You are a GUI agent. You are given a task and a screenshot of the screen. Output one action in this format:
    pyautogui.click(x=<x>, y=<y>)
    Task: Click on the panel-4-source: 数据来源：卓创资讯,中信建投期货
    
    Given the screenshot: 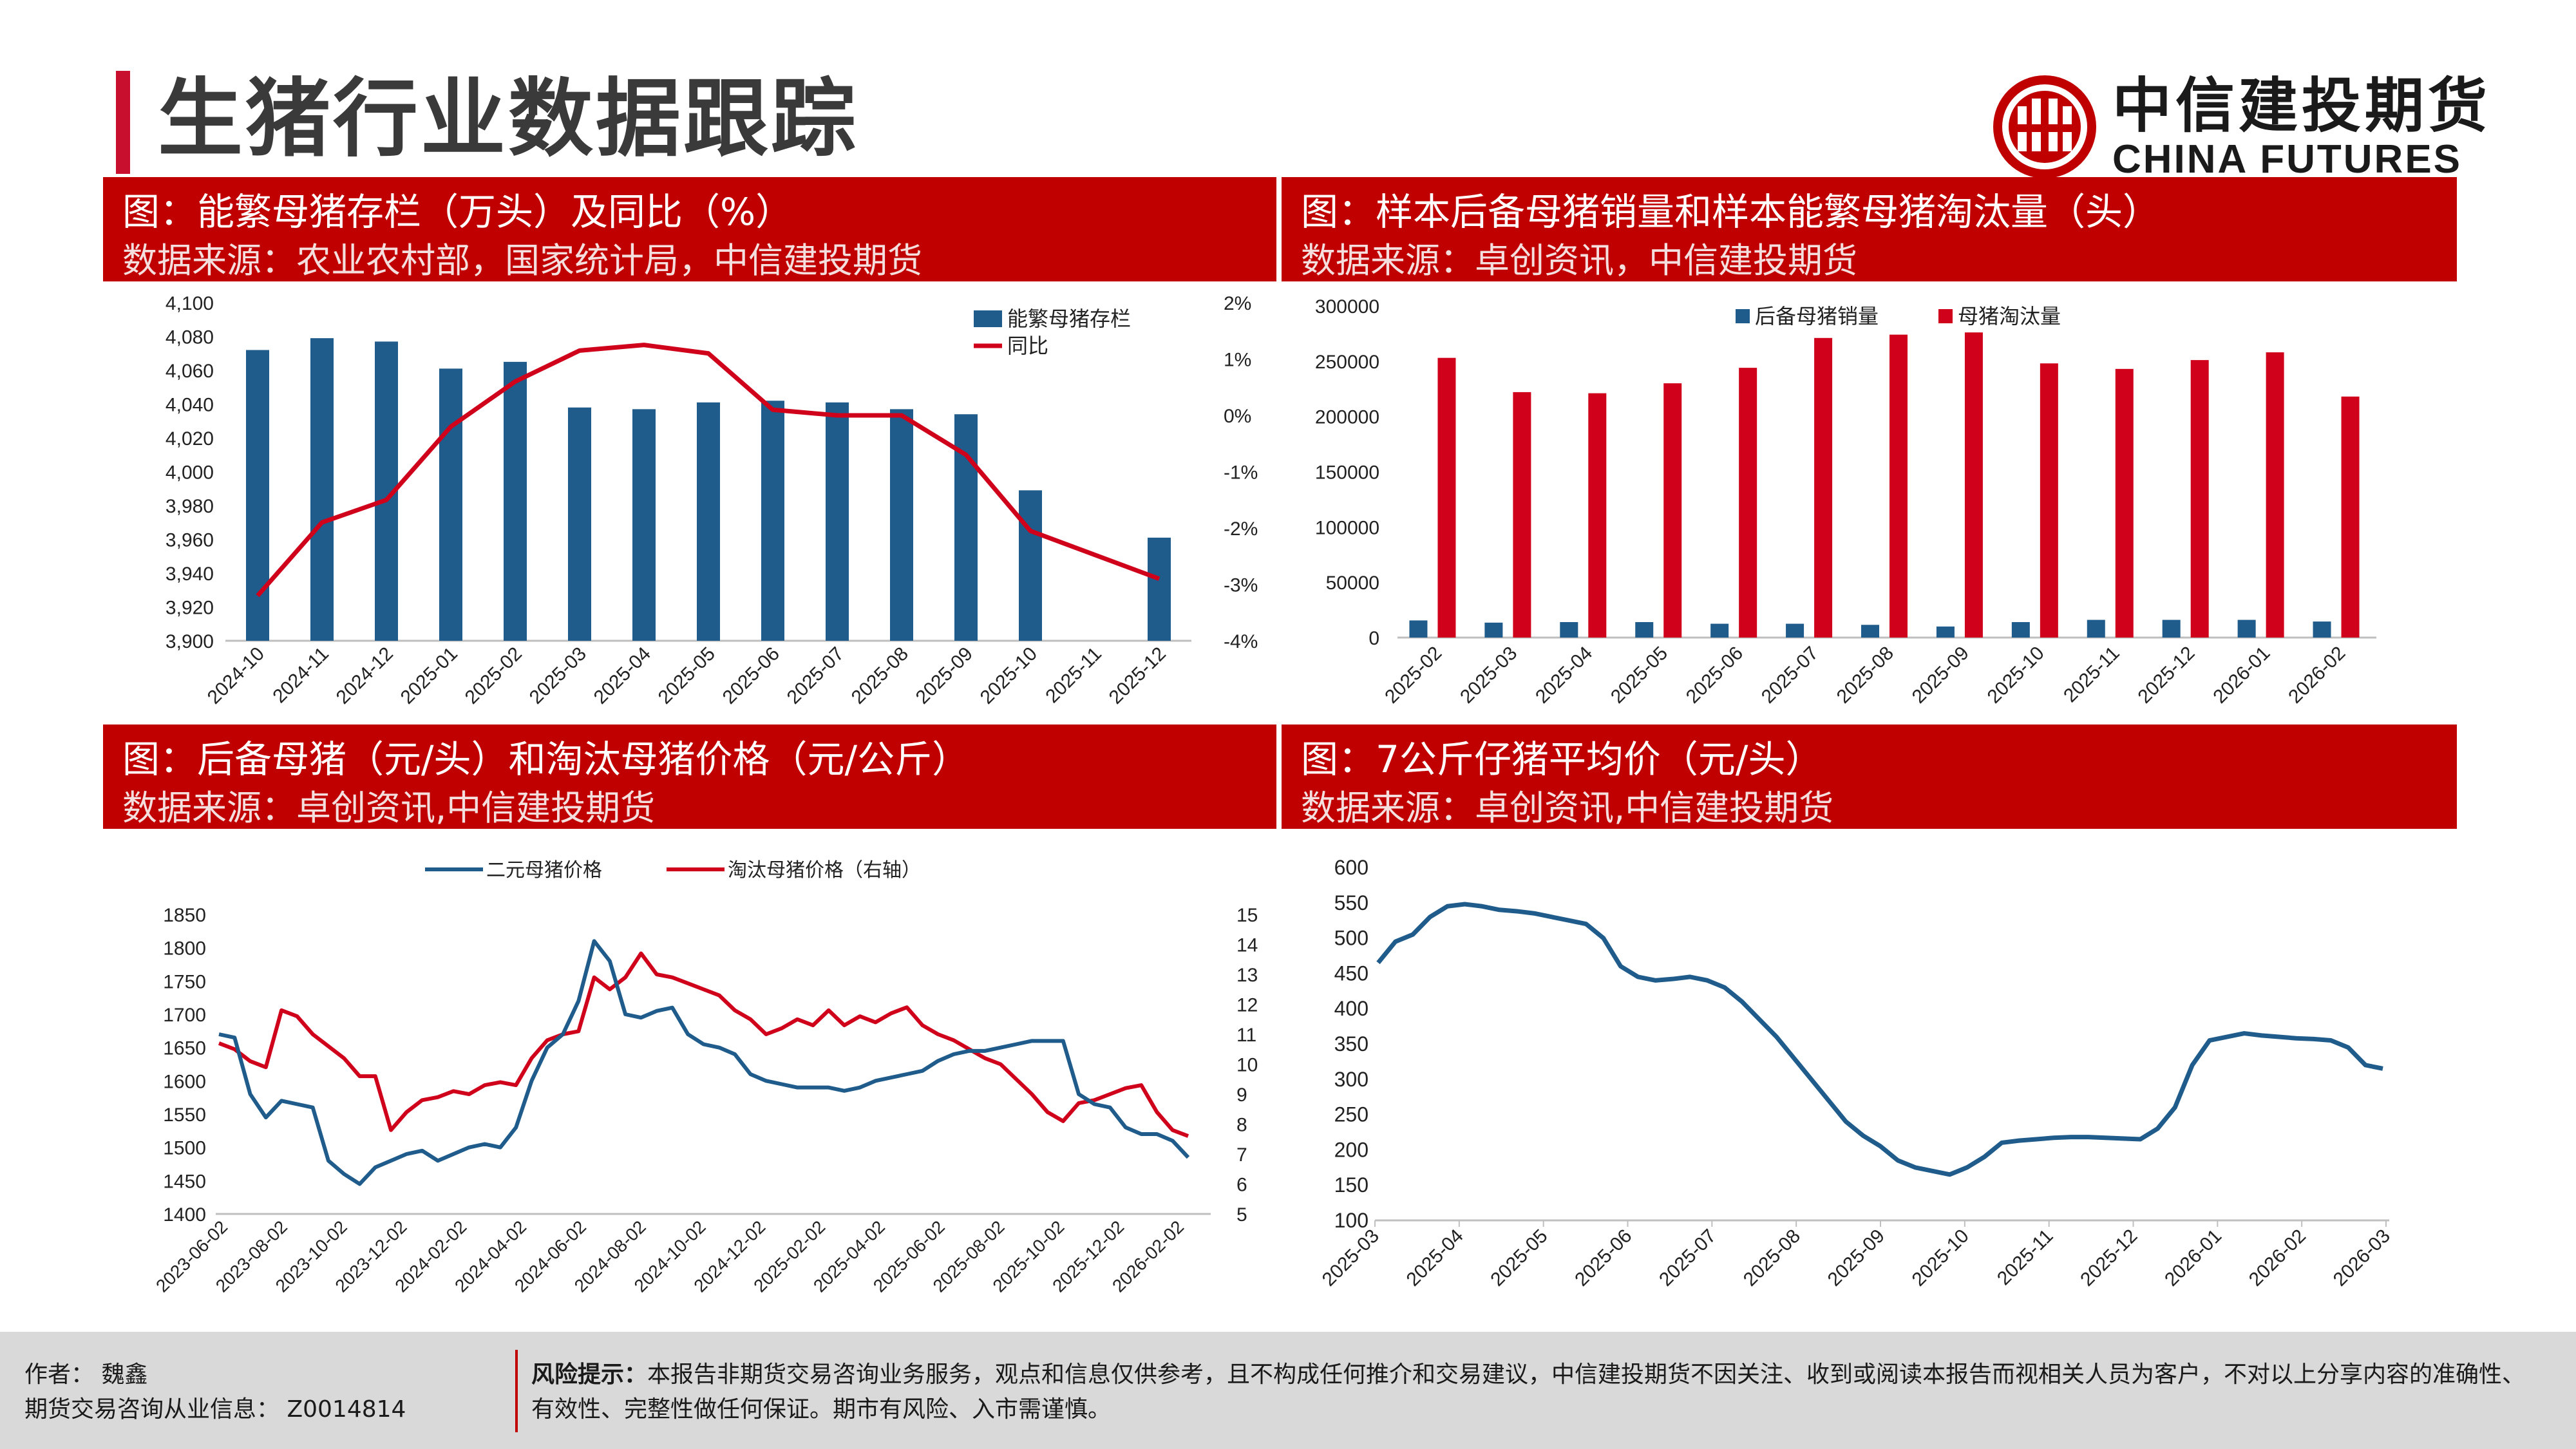 What is the action you would take?
    pyautogui.click(x=1568, y=808)
    